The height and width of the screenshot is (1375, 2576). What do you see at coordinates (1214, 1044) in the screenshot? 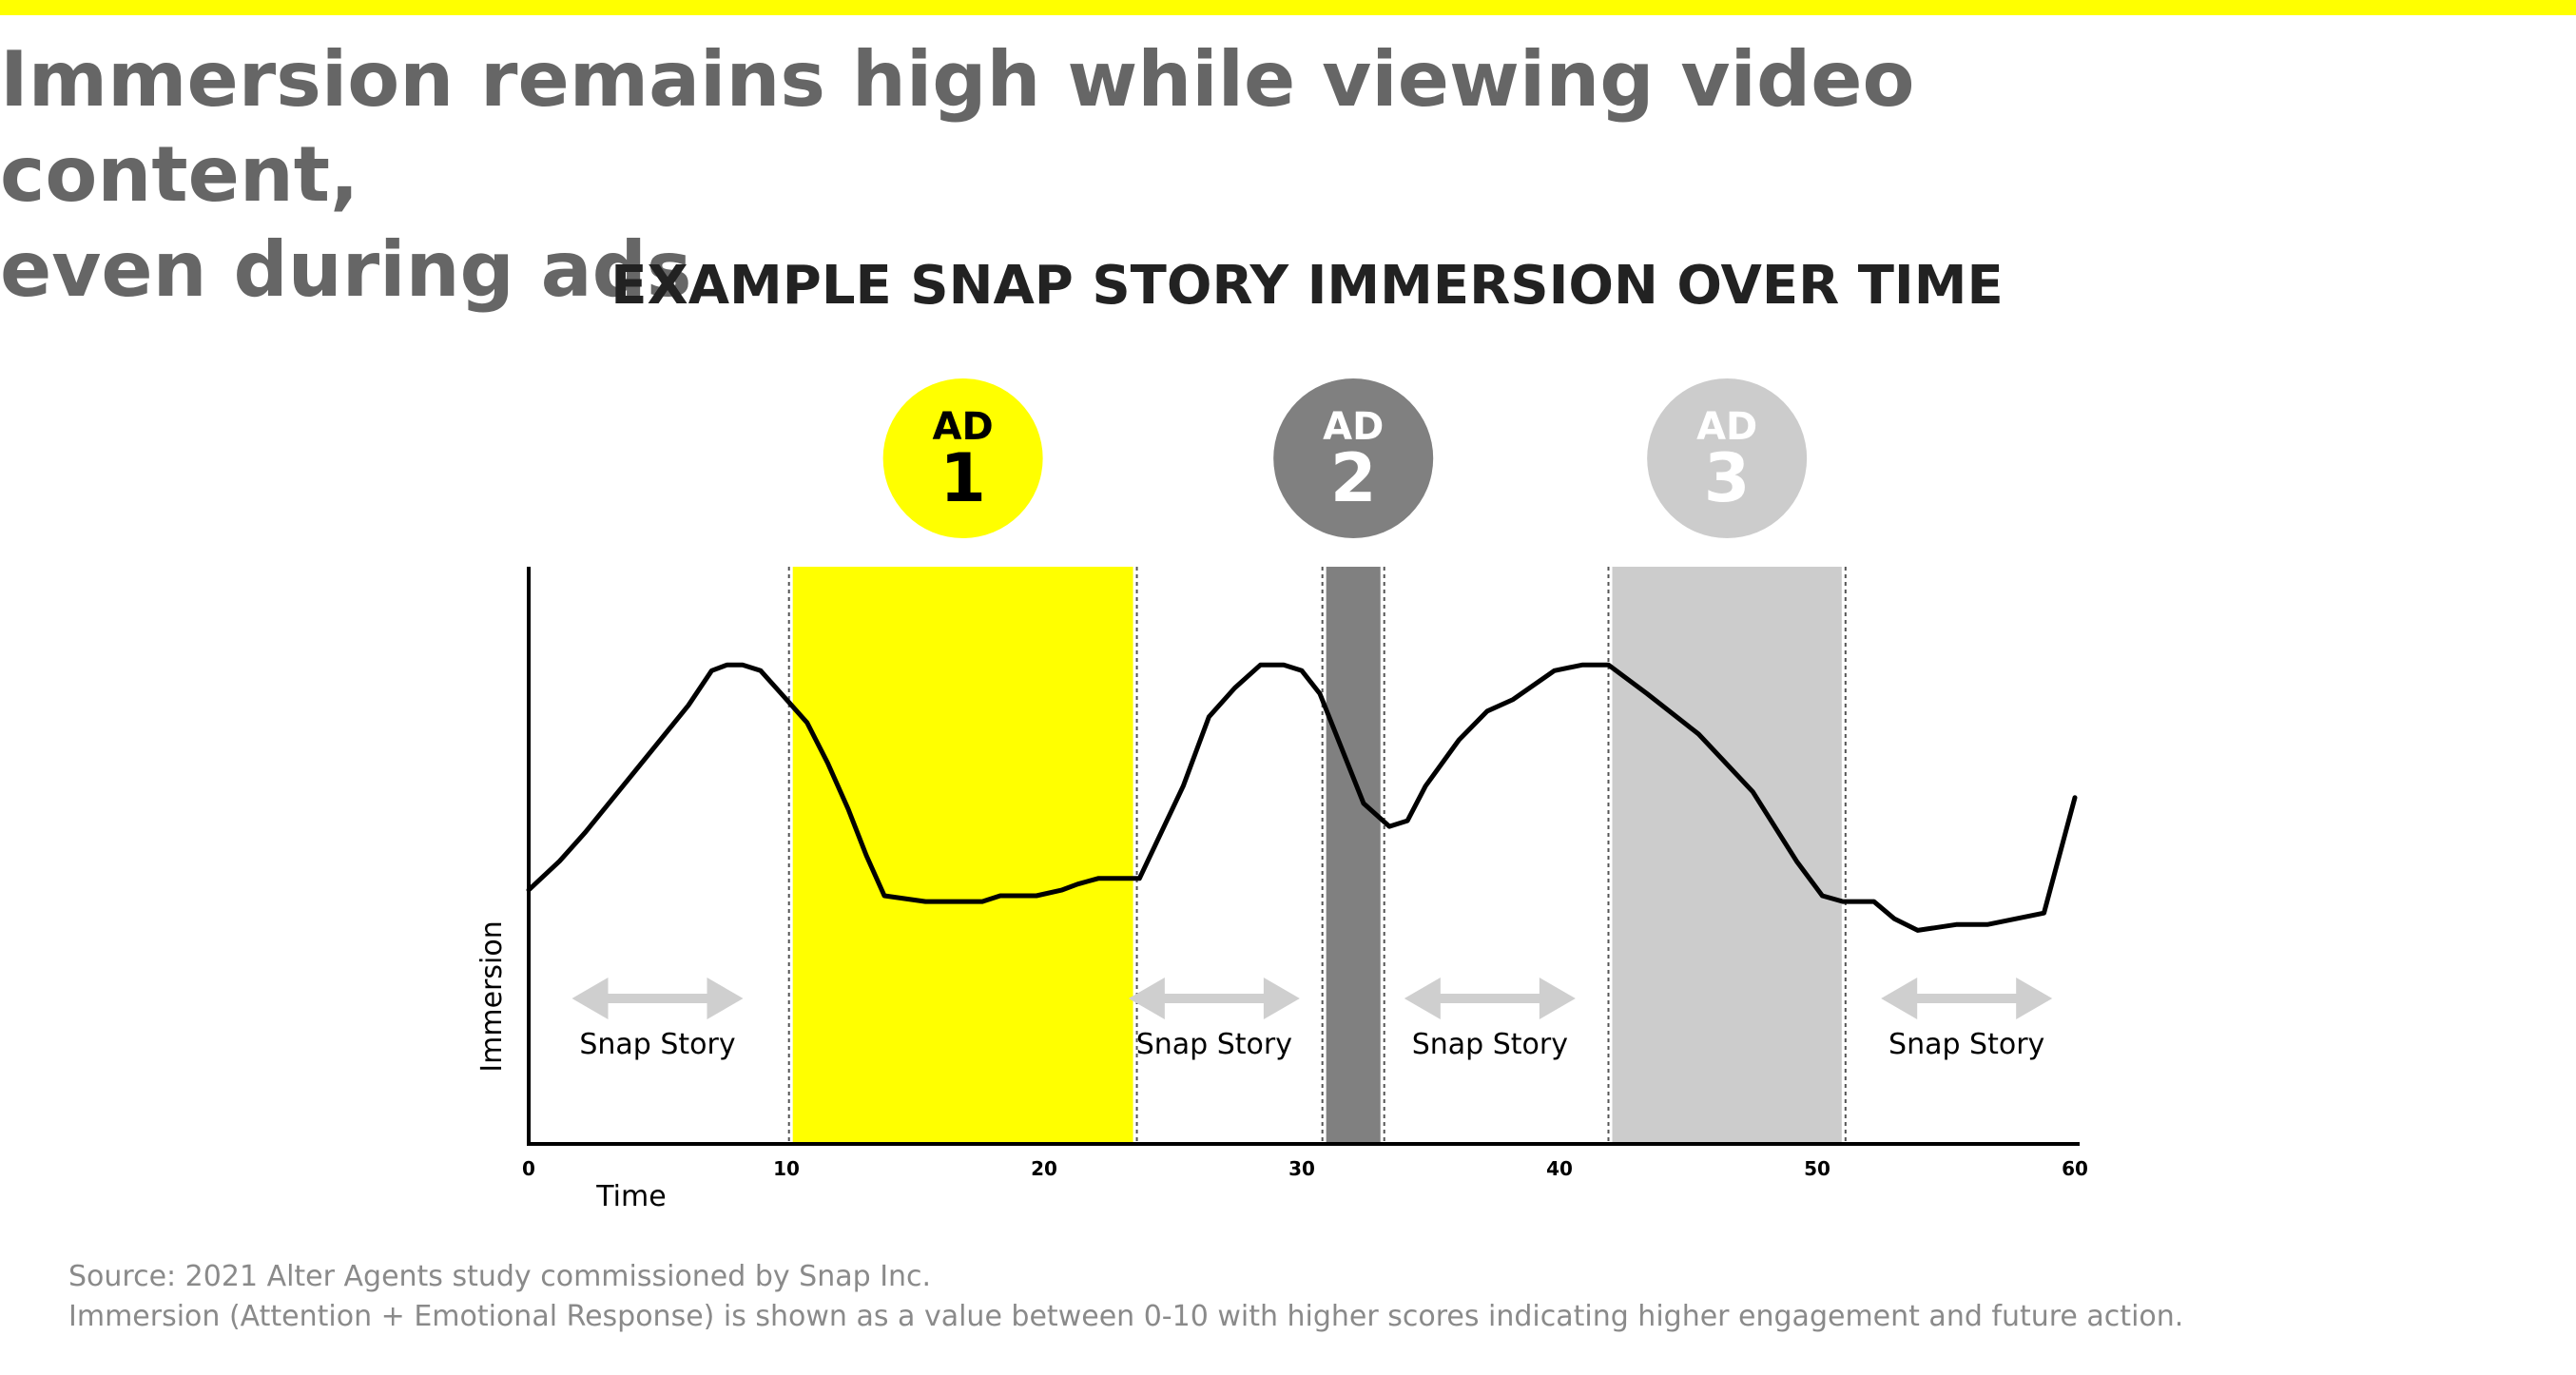
I see `snap-story-label-2: Snap Story` at bounding box center [1214, 1044].